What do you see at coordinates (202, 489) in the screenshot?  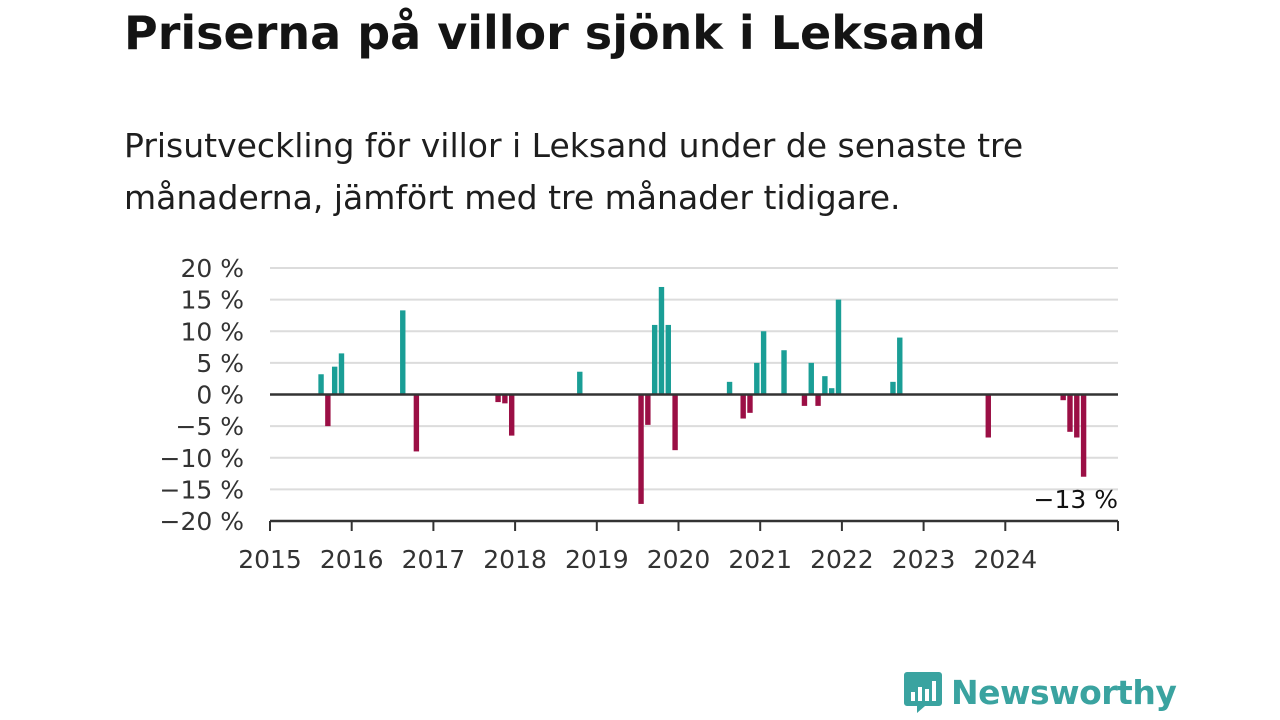 I see `y-tick-label: −15 %` at bounding box center [202, 489].